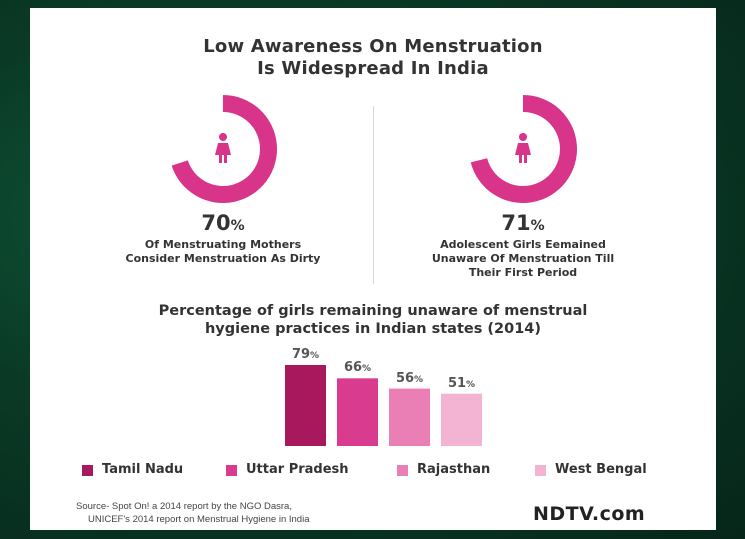  I want to click on donut-chart-girls, so click(523, 149).